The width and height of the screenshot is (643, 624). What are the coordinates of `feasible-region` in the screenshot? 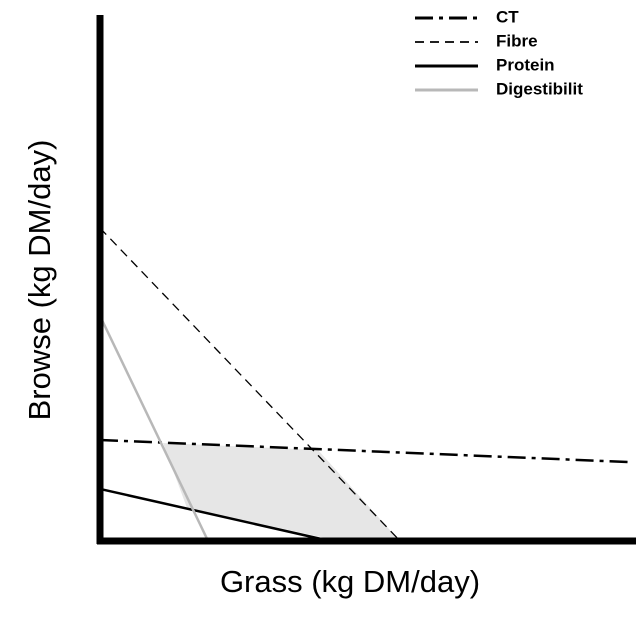 It's located at (280, 491).